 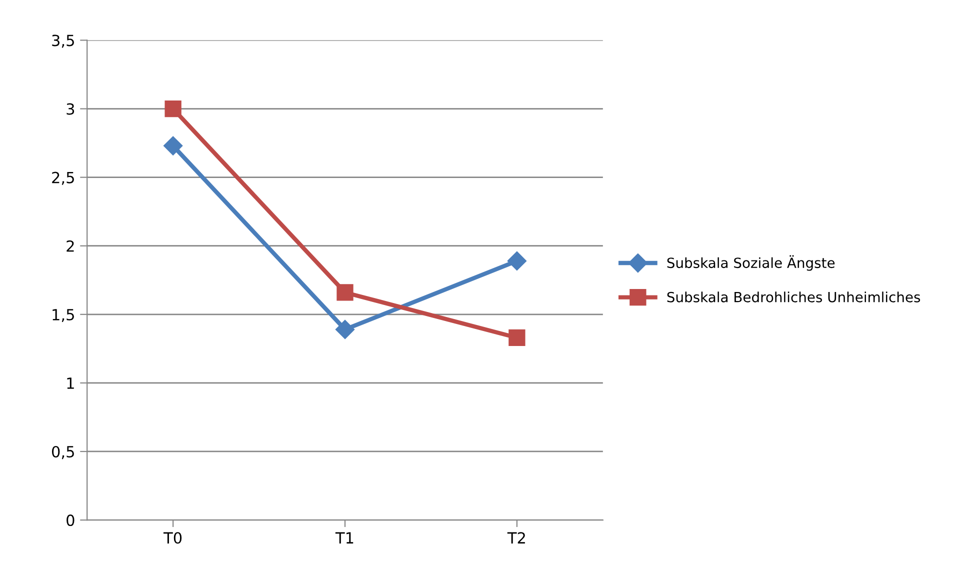 What do you see at coordinates (70, 246) in the screenshot?
I see `y-tick-label: 2` at bounding box center [70, 246].